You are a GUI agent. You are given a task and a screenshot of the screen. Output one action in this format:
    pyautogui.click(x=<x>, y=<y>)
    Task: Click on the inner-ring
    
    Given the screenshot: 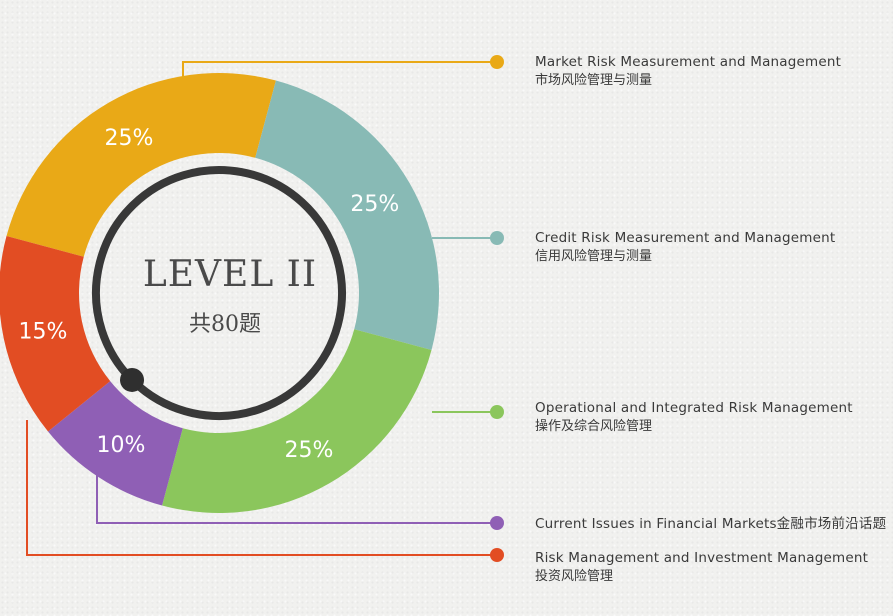 What is the action you would take?
    pyautogui.click(x=219, y=293)
    